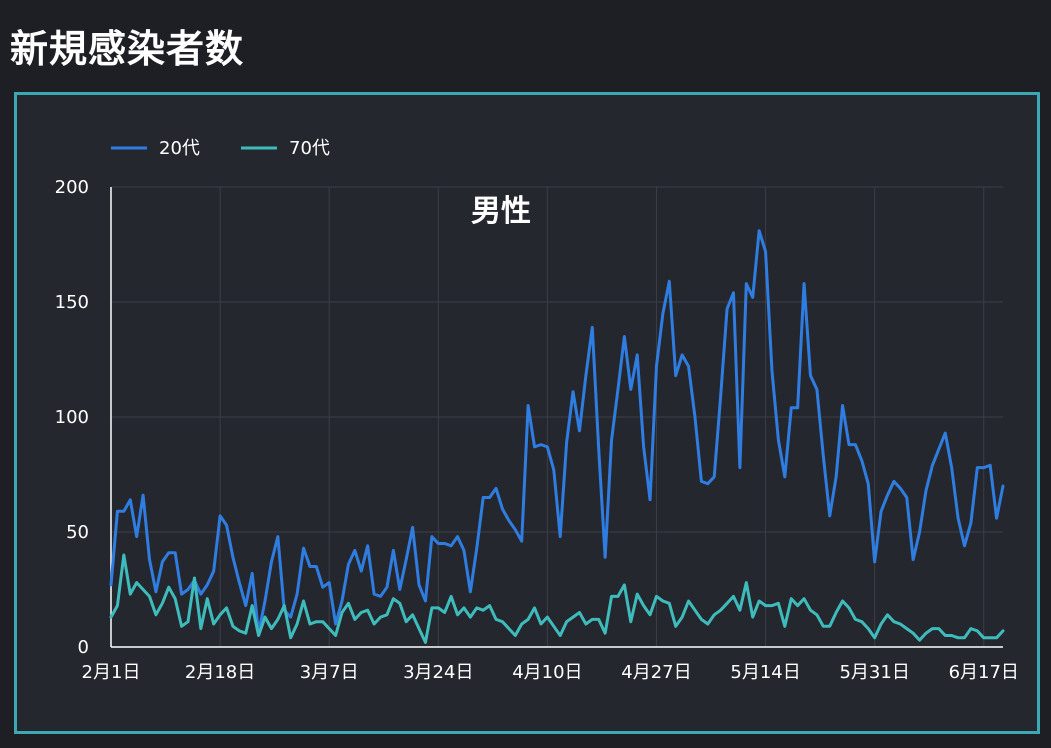 The width and height of the screenshot is (1051, 748). I want to click on x-tick-label: 4月27日, so click(656, 672).